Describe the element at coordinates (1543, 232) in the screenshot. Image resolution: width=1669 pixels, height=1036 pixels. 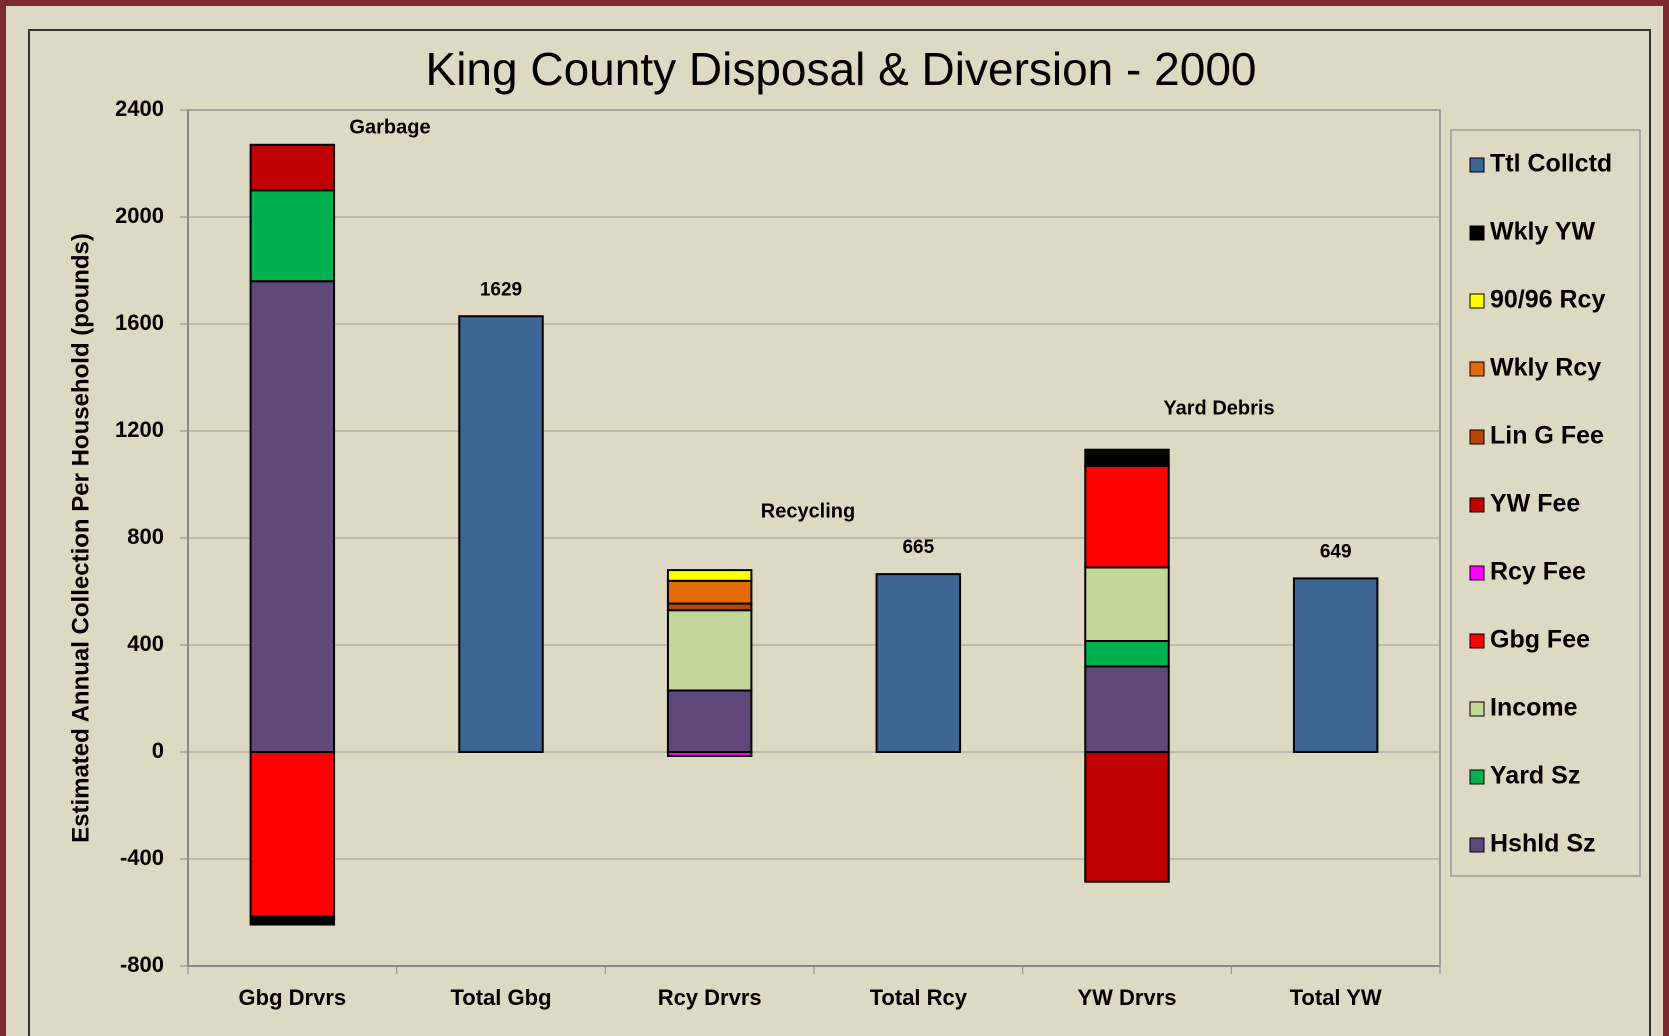
I see `legend-label: Wkly YW` at that location.